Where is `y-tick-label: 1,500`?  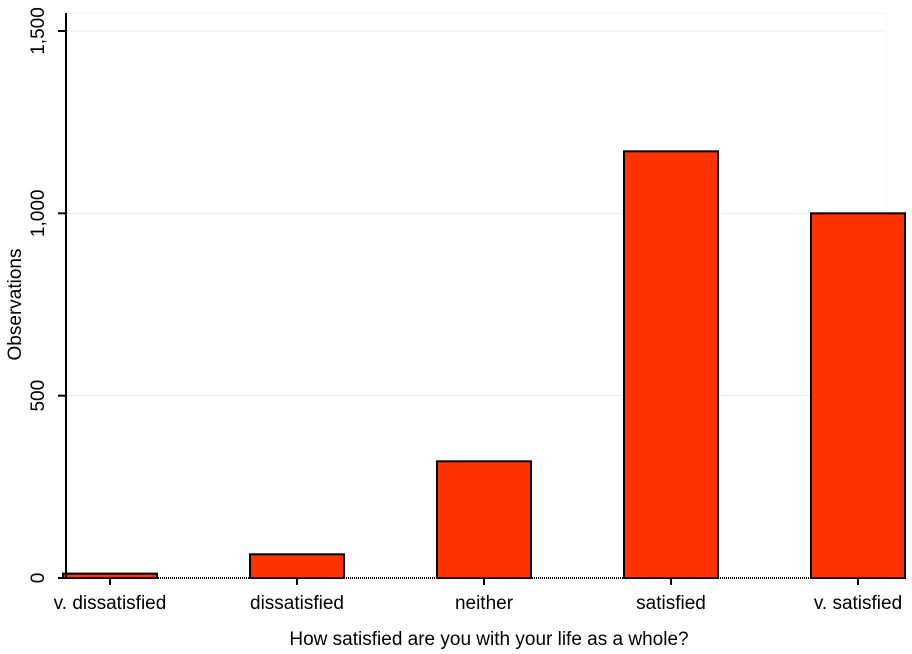
y-tick-label: 1,500 is located at coordinates (38, 31).